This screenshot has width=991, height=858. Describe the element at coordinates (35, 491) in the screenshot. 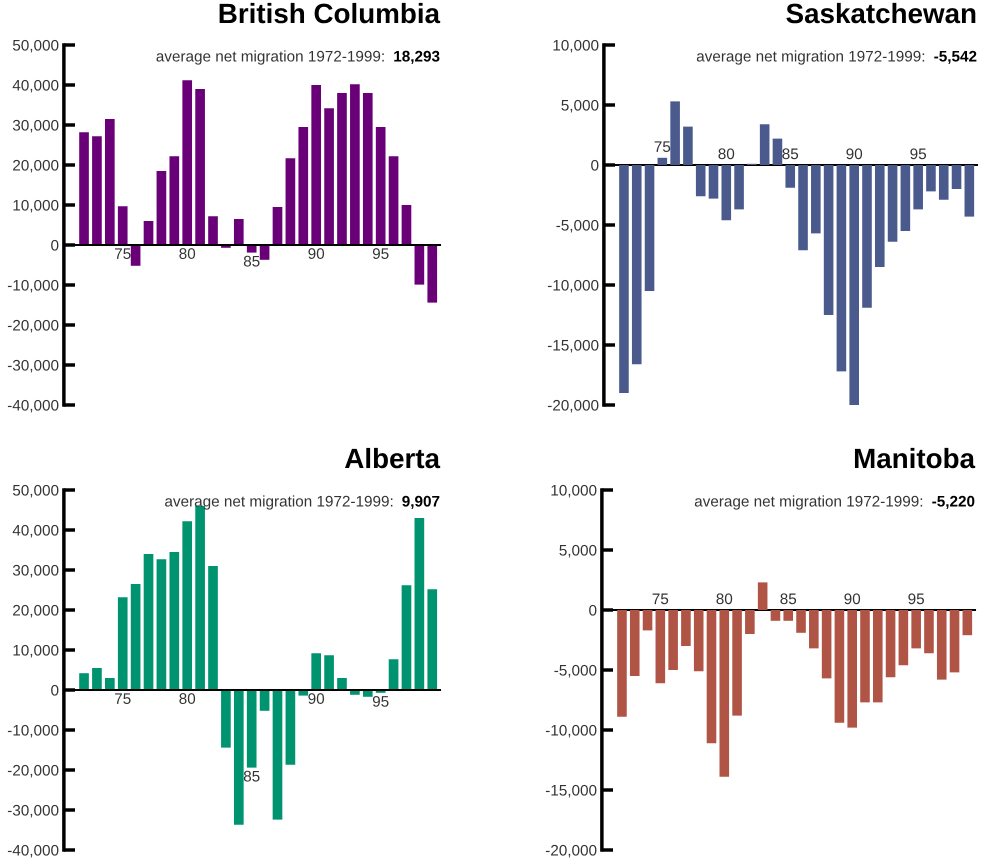

I see `y-tick-label: 50,000` at that location.